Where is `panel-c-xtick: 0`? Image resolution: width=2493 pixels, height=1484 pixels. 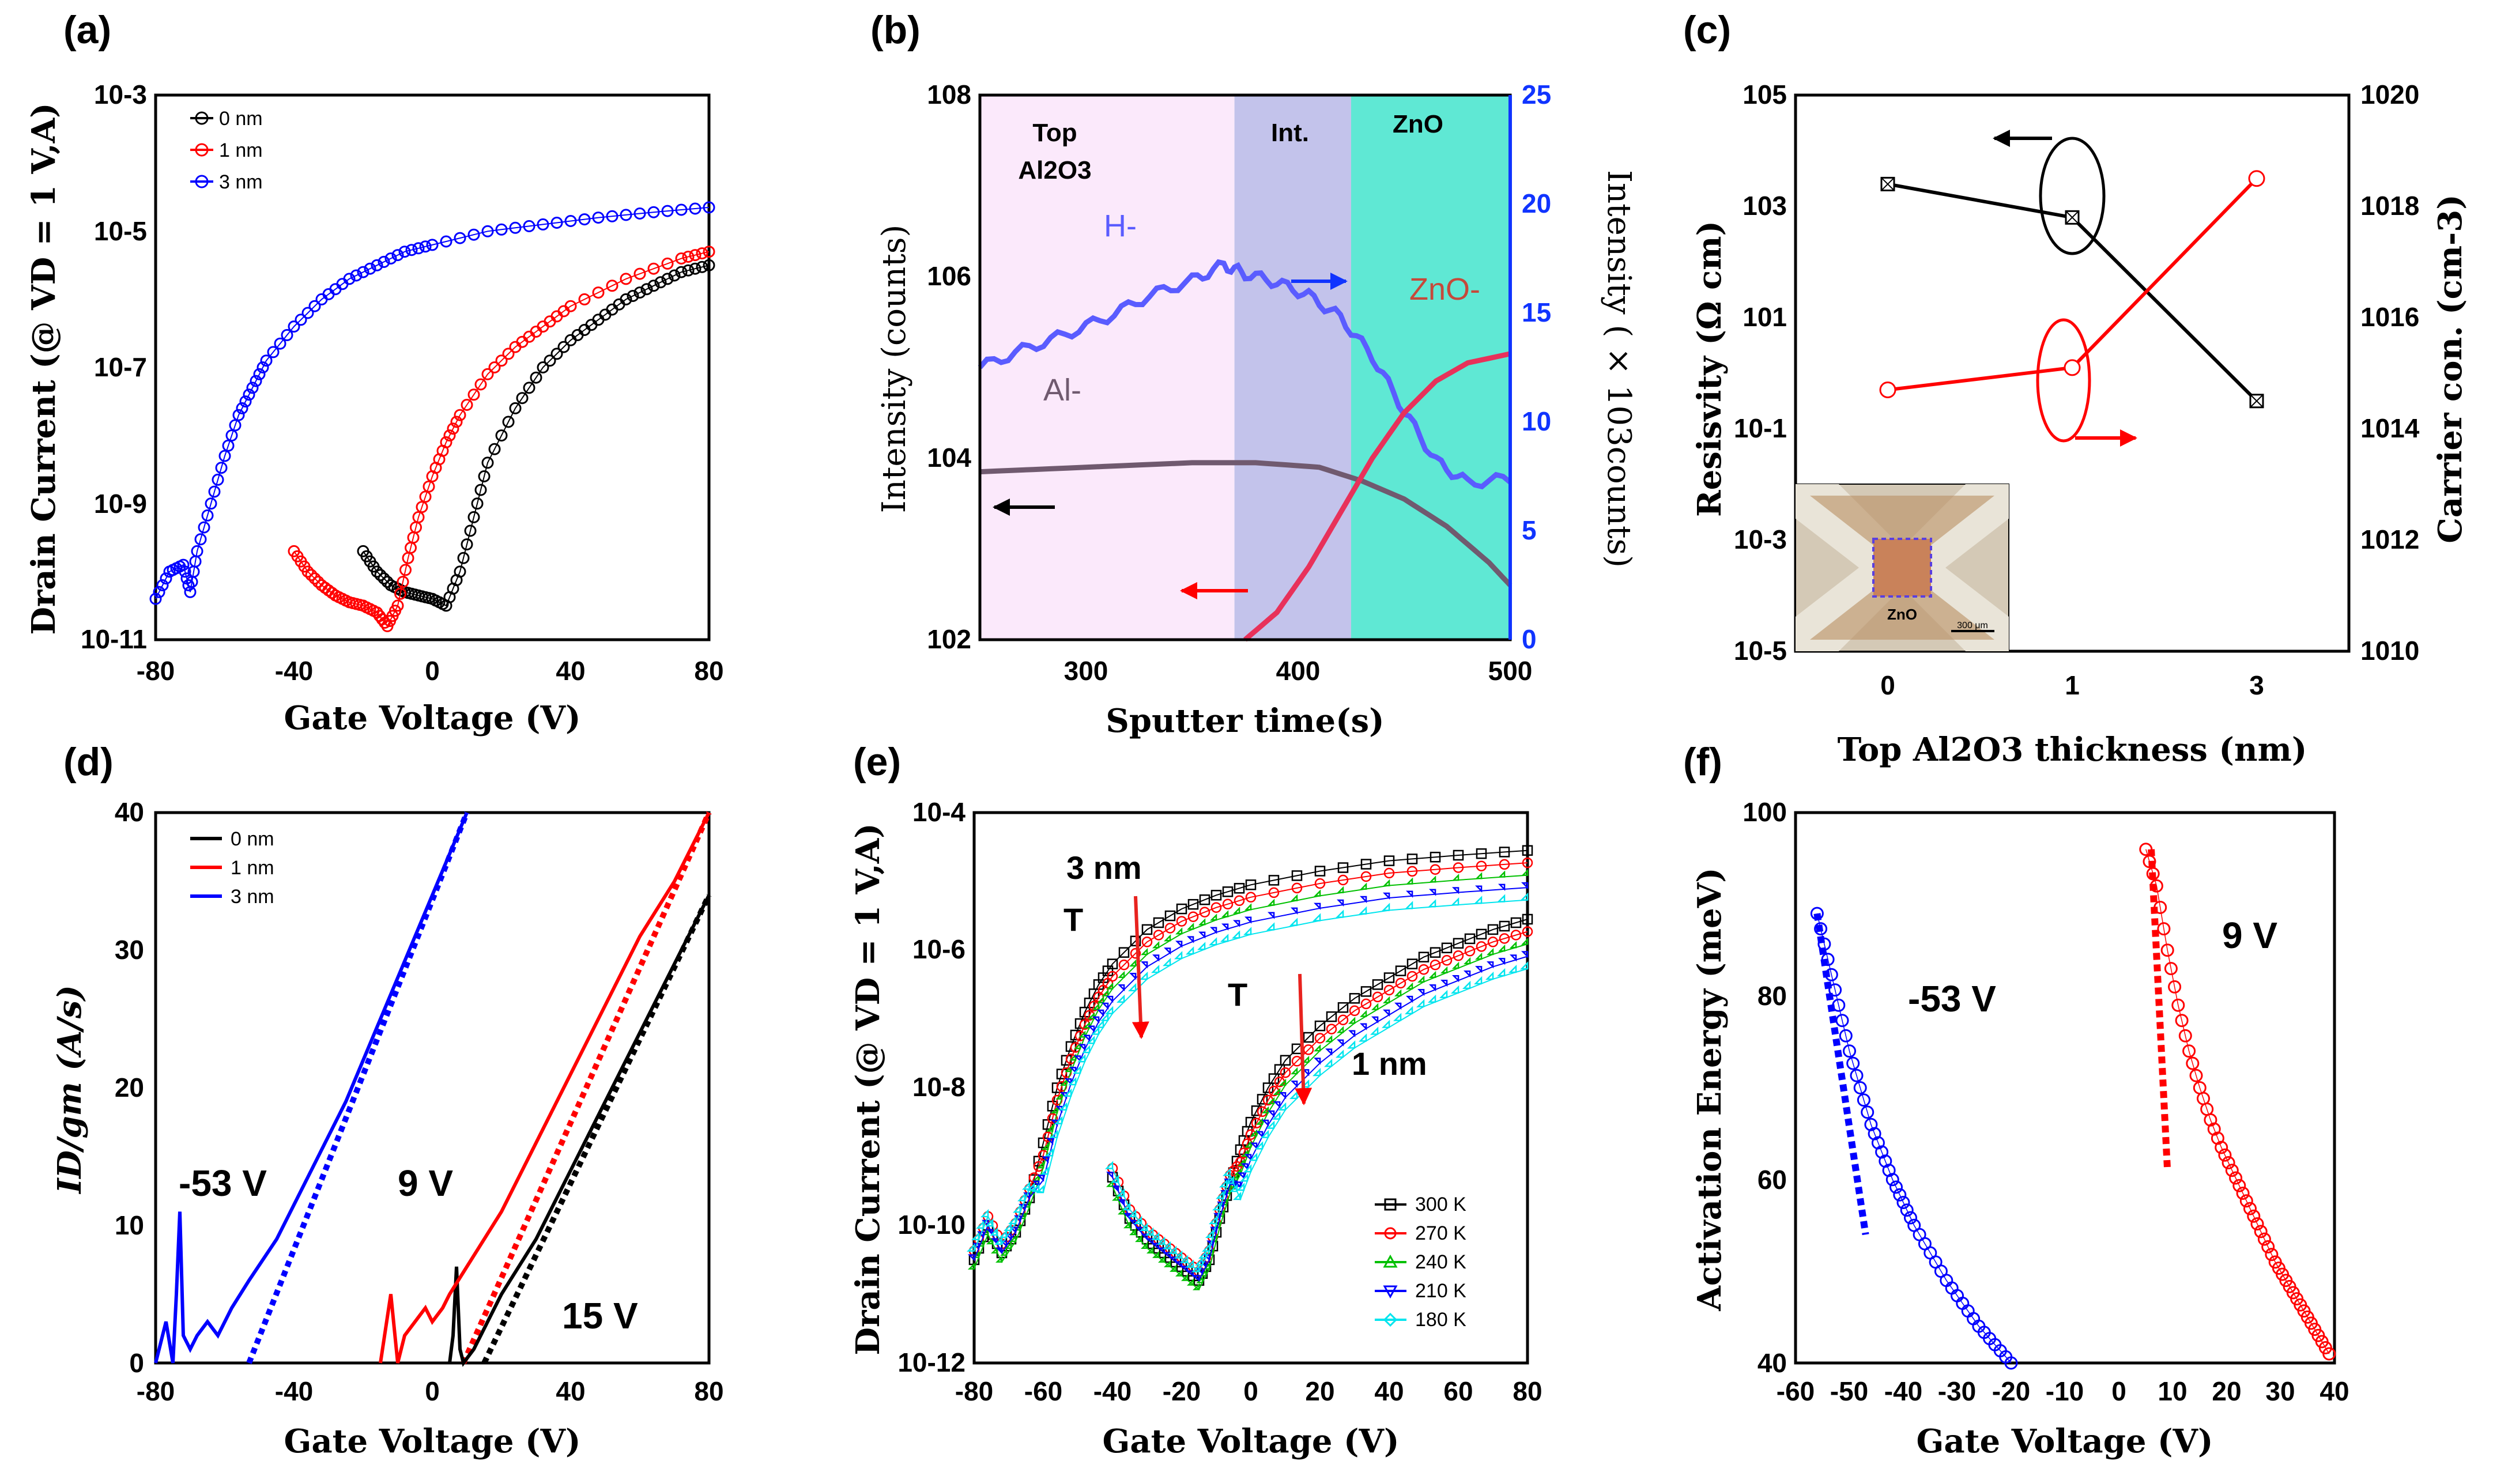
panel-c-xtick: 0 is located at coordinates (1887, 685).